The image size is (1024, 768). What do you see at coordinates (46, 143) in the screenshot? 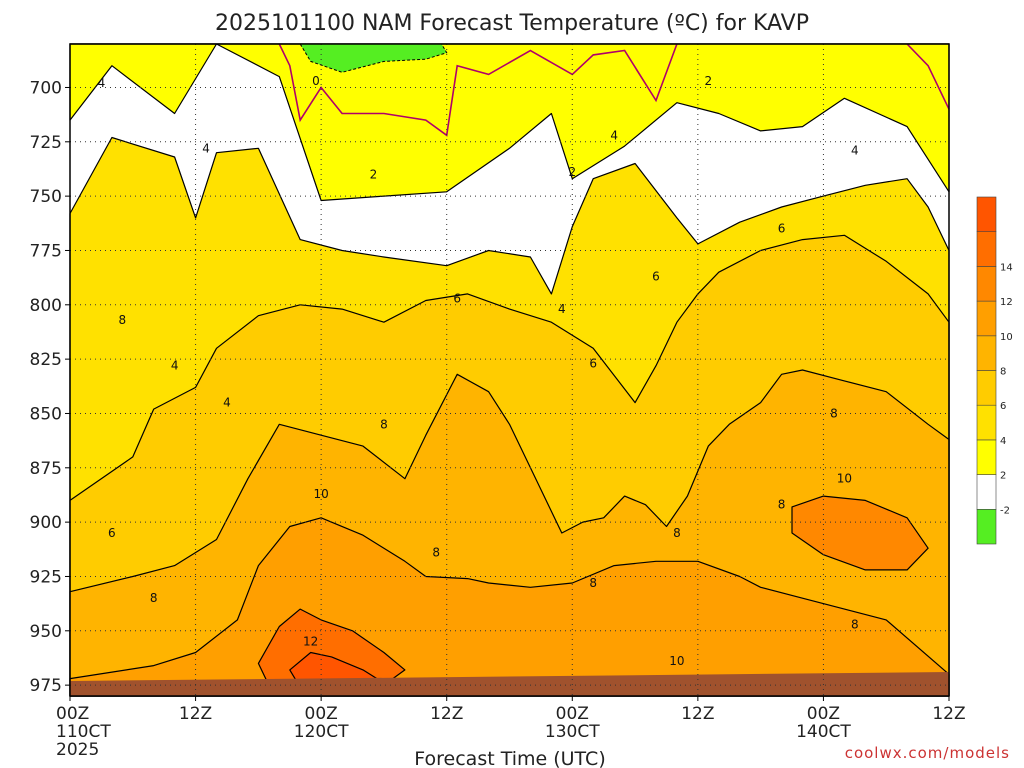
I see `y-tick-label: 725` at bounding box center [46, 143].